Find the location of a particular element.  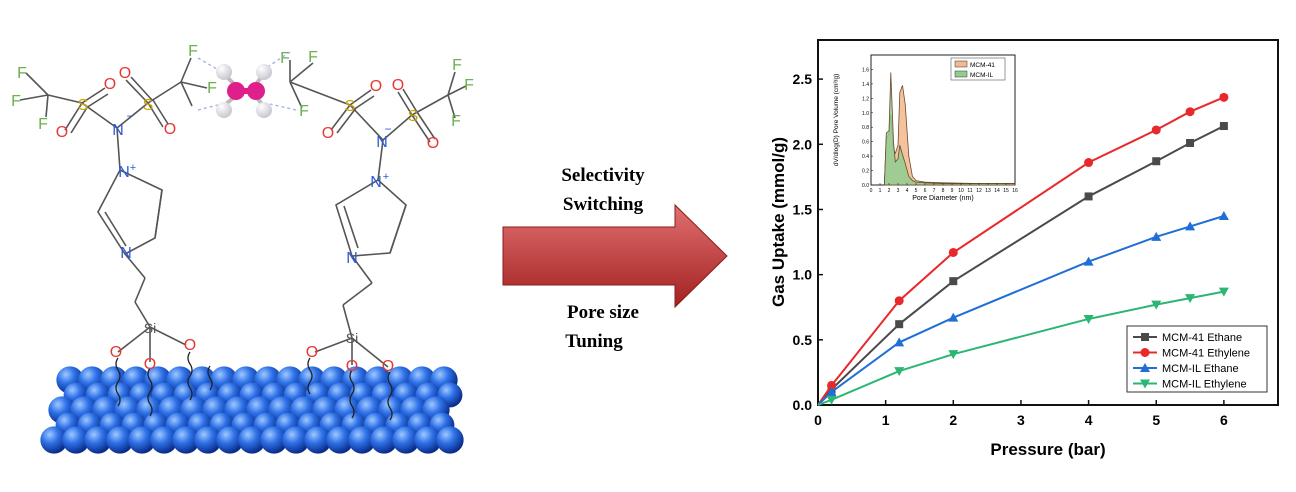

y-tick-label: 2.5 is located at coordinates (803, 79).